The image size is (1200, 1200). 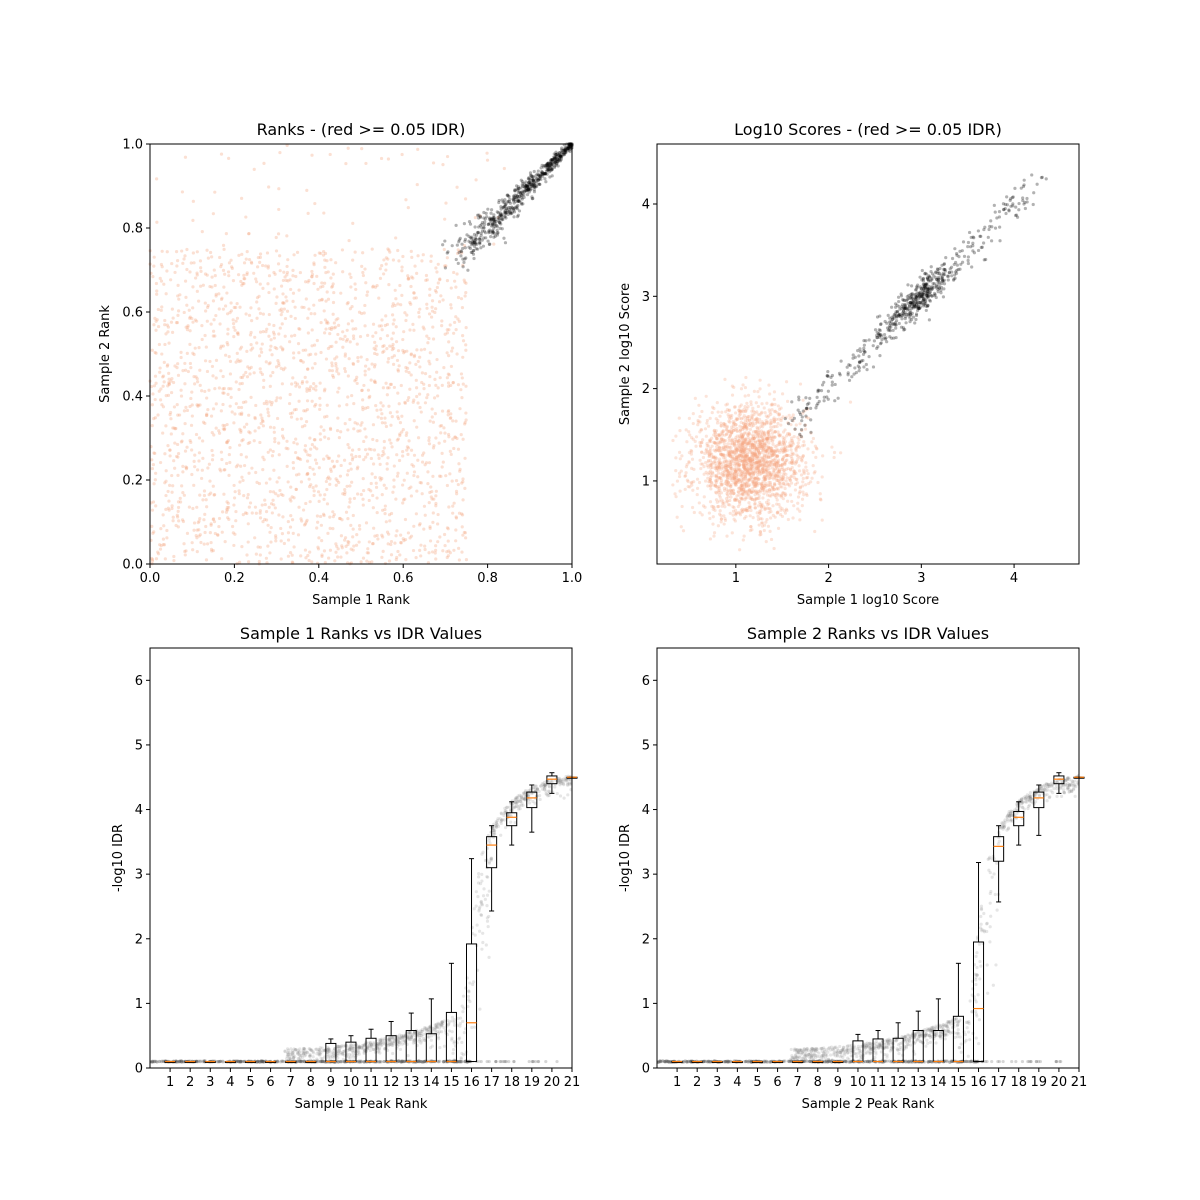 I want to click on panel-title: Ranks - (red >= 0.05 IDR), so click(x=361, y=129).